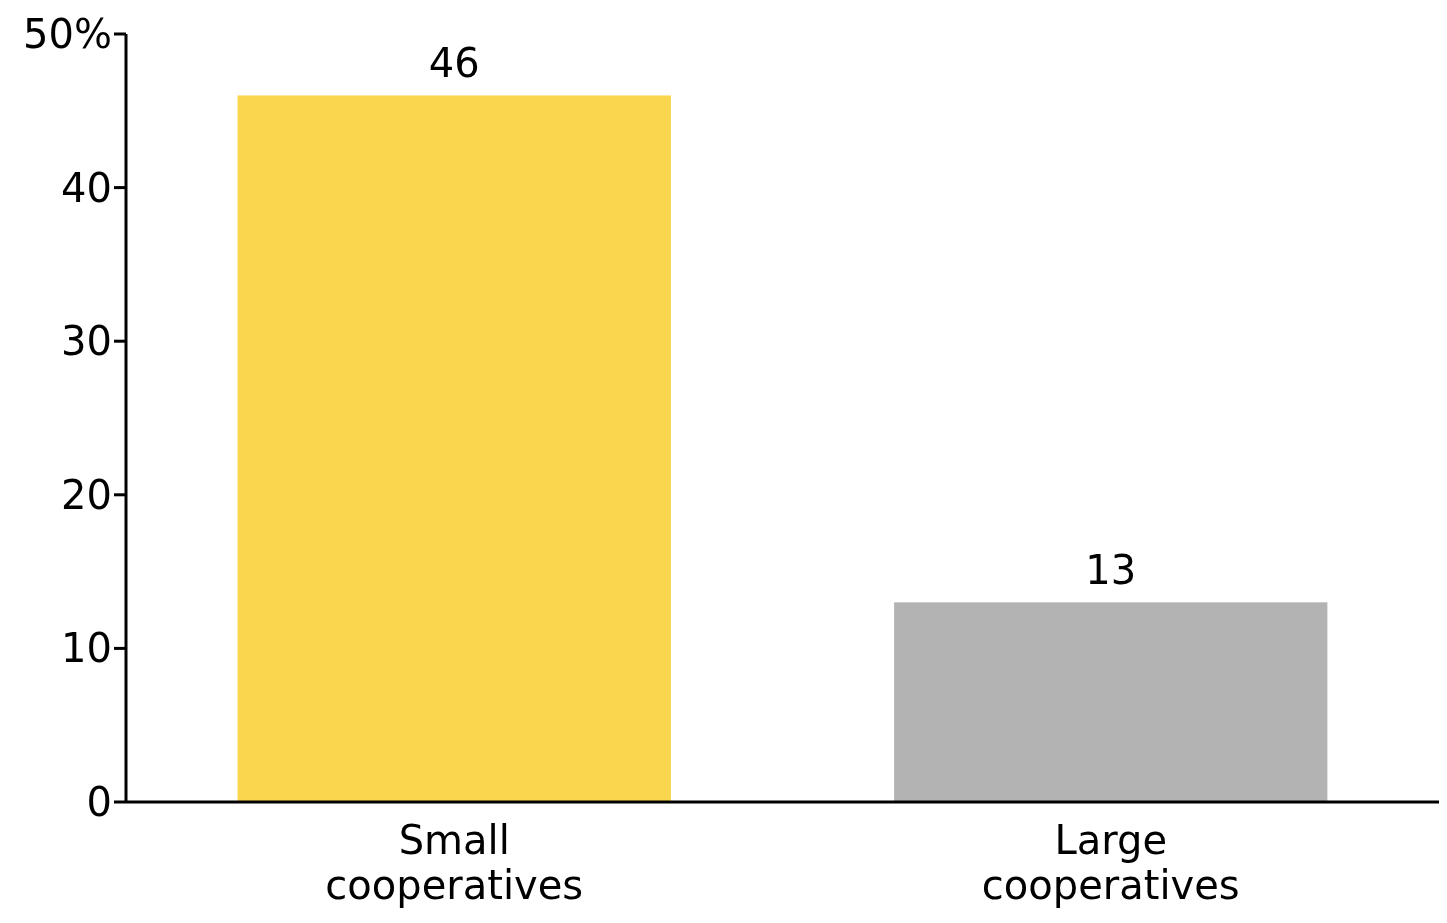 The height and width of the screenshot is (923, 1447). What do you see at coordinates (67, 34) in the screenshot?
I see `y-tick-label: 50%` at bounding box center [67, 34].